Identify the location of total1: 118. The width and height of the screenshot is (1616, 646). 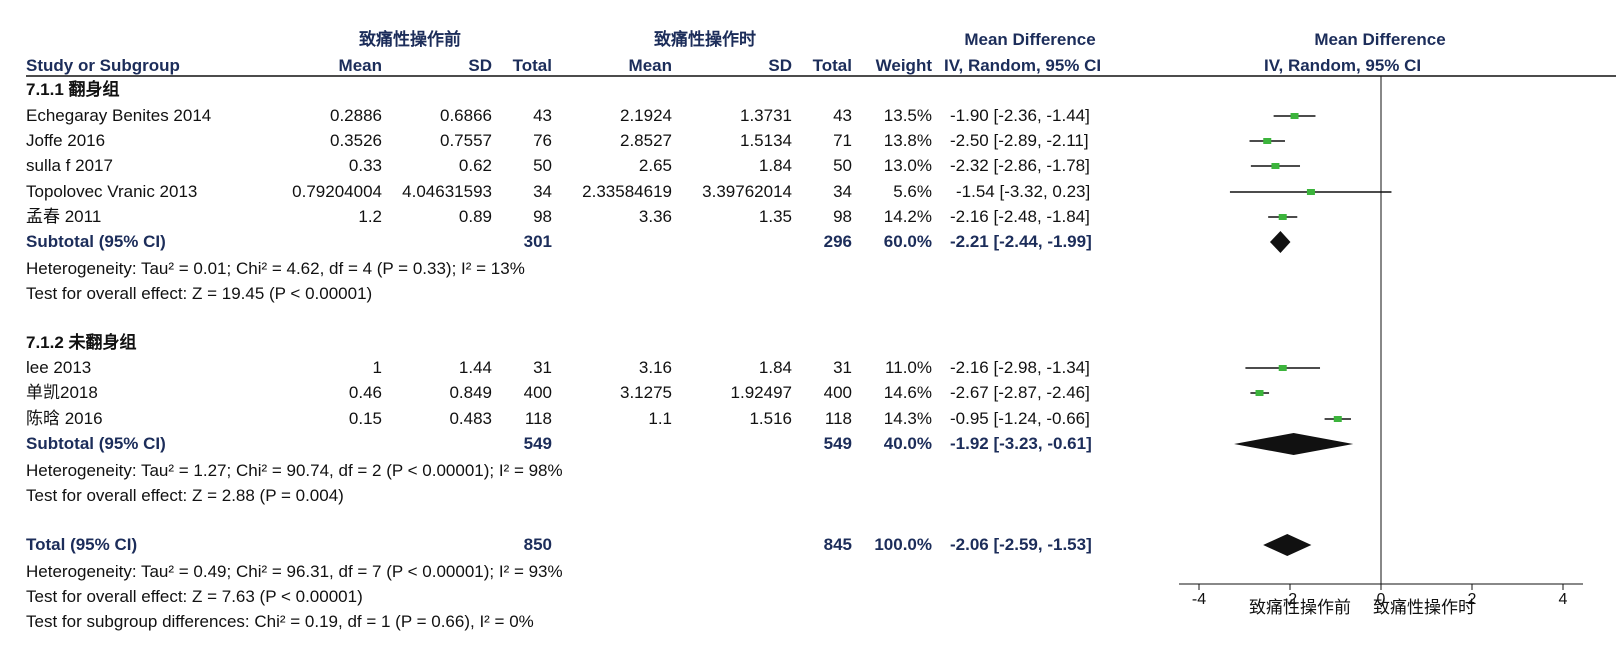
(538, 418).